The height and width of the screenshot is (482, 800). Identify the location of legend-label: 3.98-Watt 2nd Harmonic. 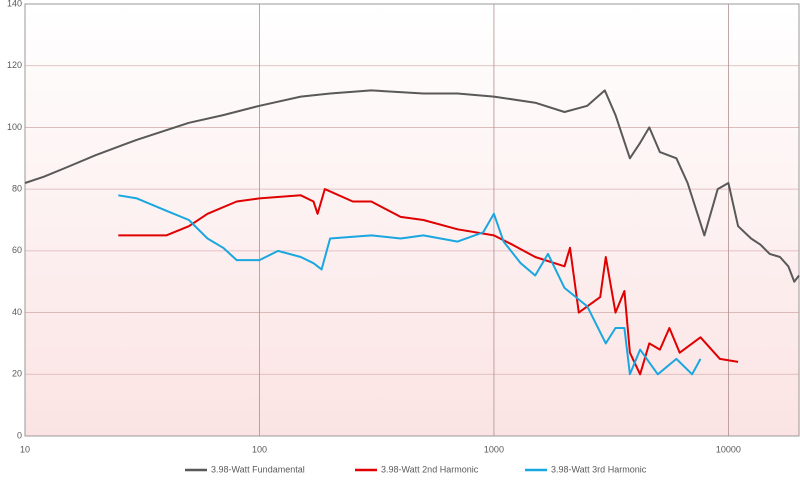
(430, 469).